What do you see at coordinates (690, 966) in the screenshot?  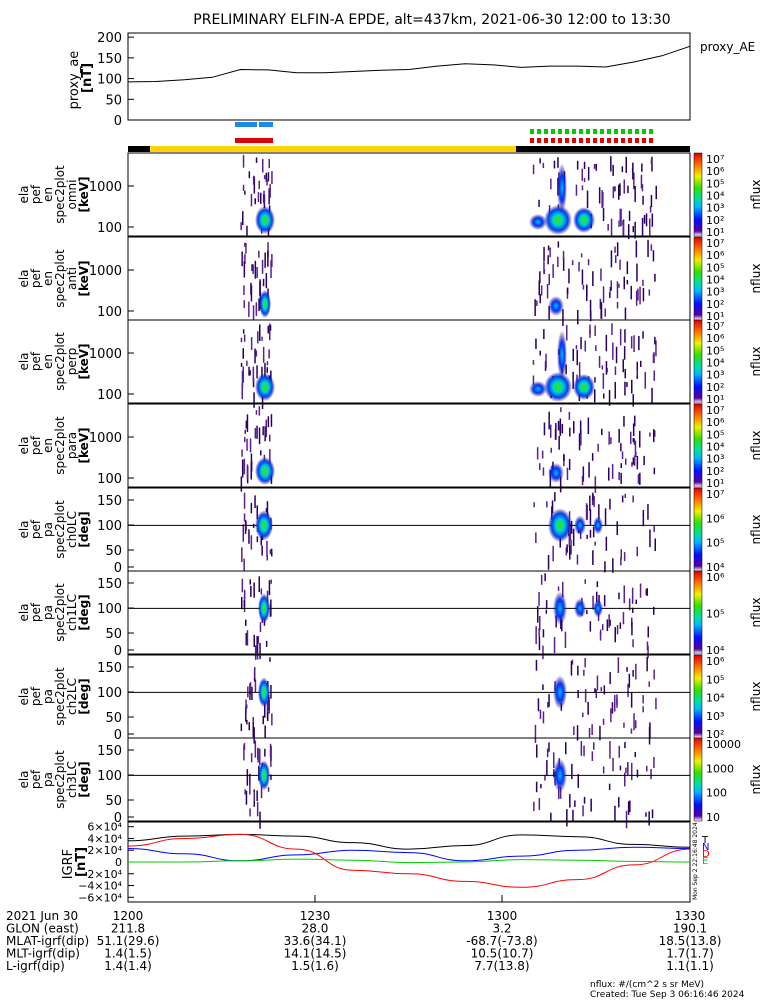 I see `x-axis-value: 1.1(1.1)` at bounding box center [690, 966].